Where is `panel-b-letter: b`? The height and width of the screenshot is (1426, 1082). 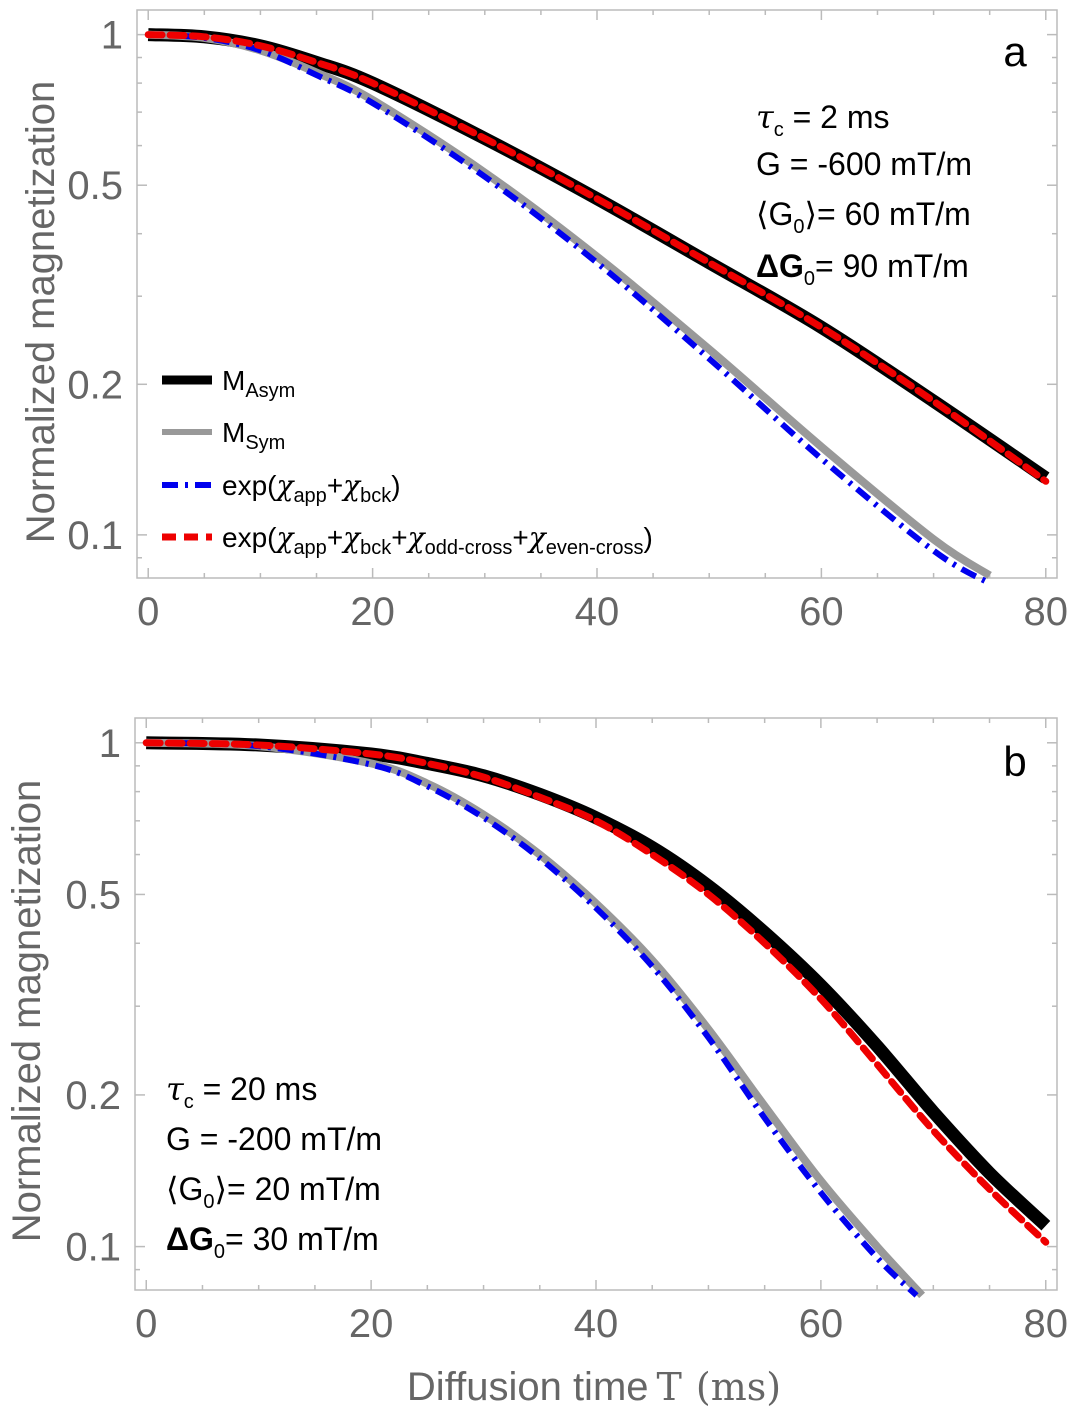
panel-b-letter: b is located at coordinates (1014, 761).